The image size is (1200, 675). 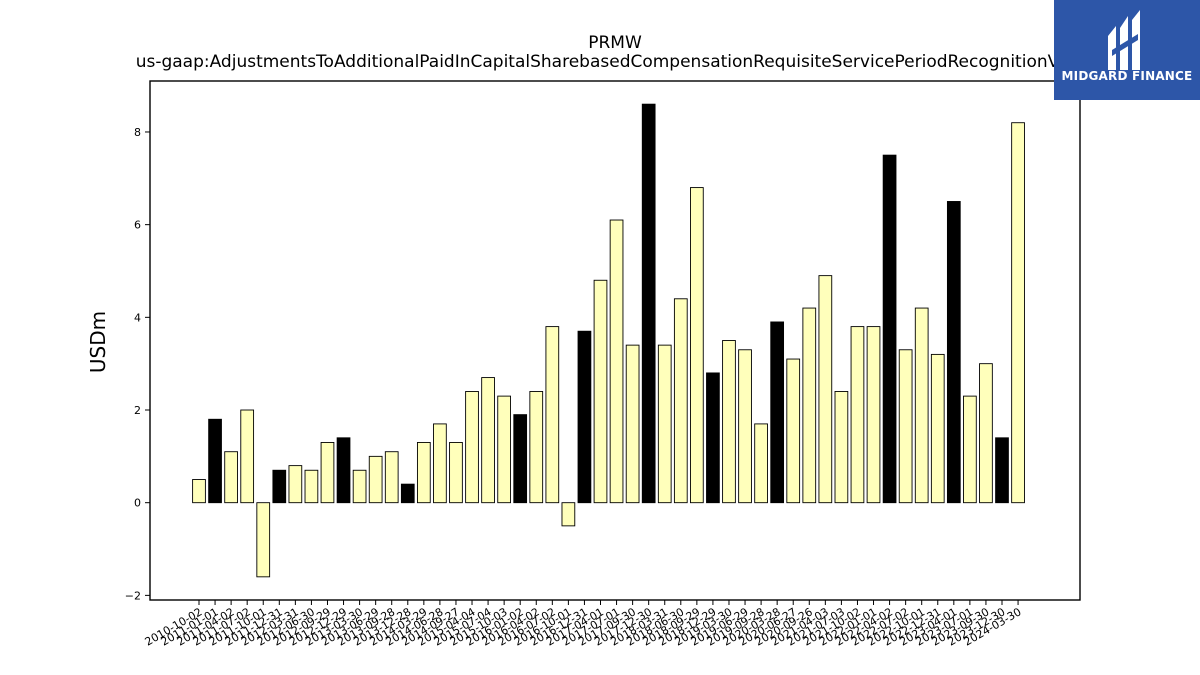 What do you see at coordinates (137, 132) in the screenshot?
I see `y-tick-label: 8` at bounding box center [137, 132].